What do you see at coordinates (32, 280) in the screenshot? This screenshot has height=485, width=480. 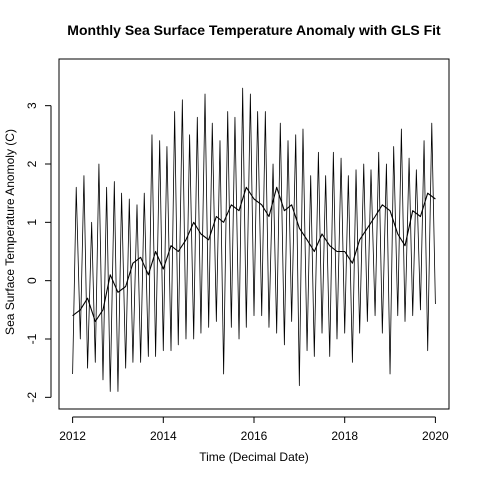 I see `y-tick-label: 0` at bounding box center [32, 280].